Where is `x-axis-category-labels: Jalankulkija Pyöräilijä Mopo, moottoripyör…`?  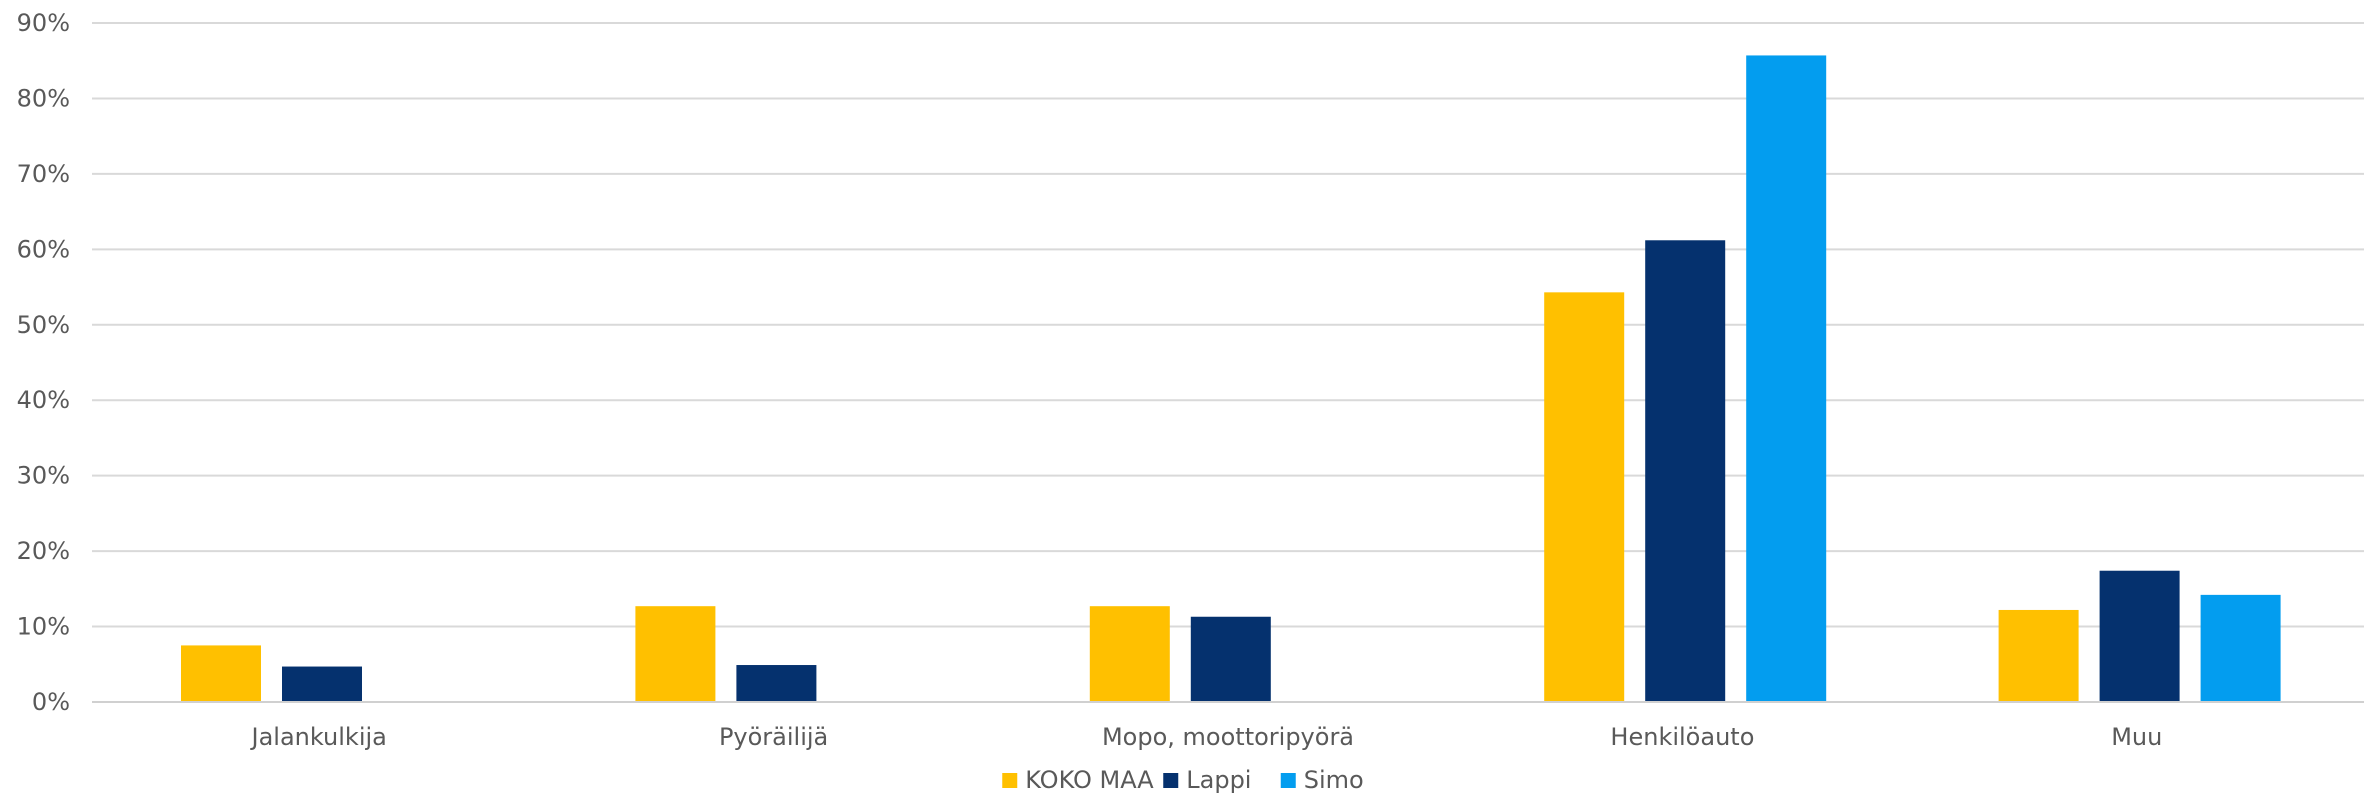 x-axis-category-labels: Jalankulkija Pyöräilijä Mopo, moottoripyör… is located at coordinates (1206, 737).